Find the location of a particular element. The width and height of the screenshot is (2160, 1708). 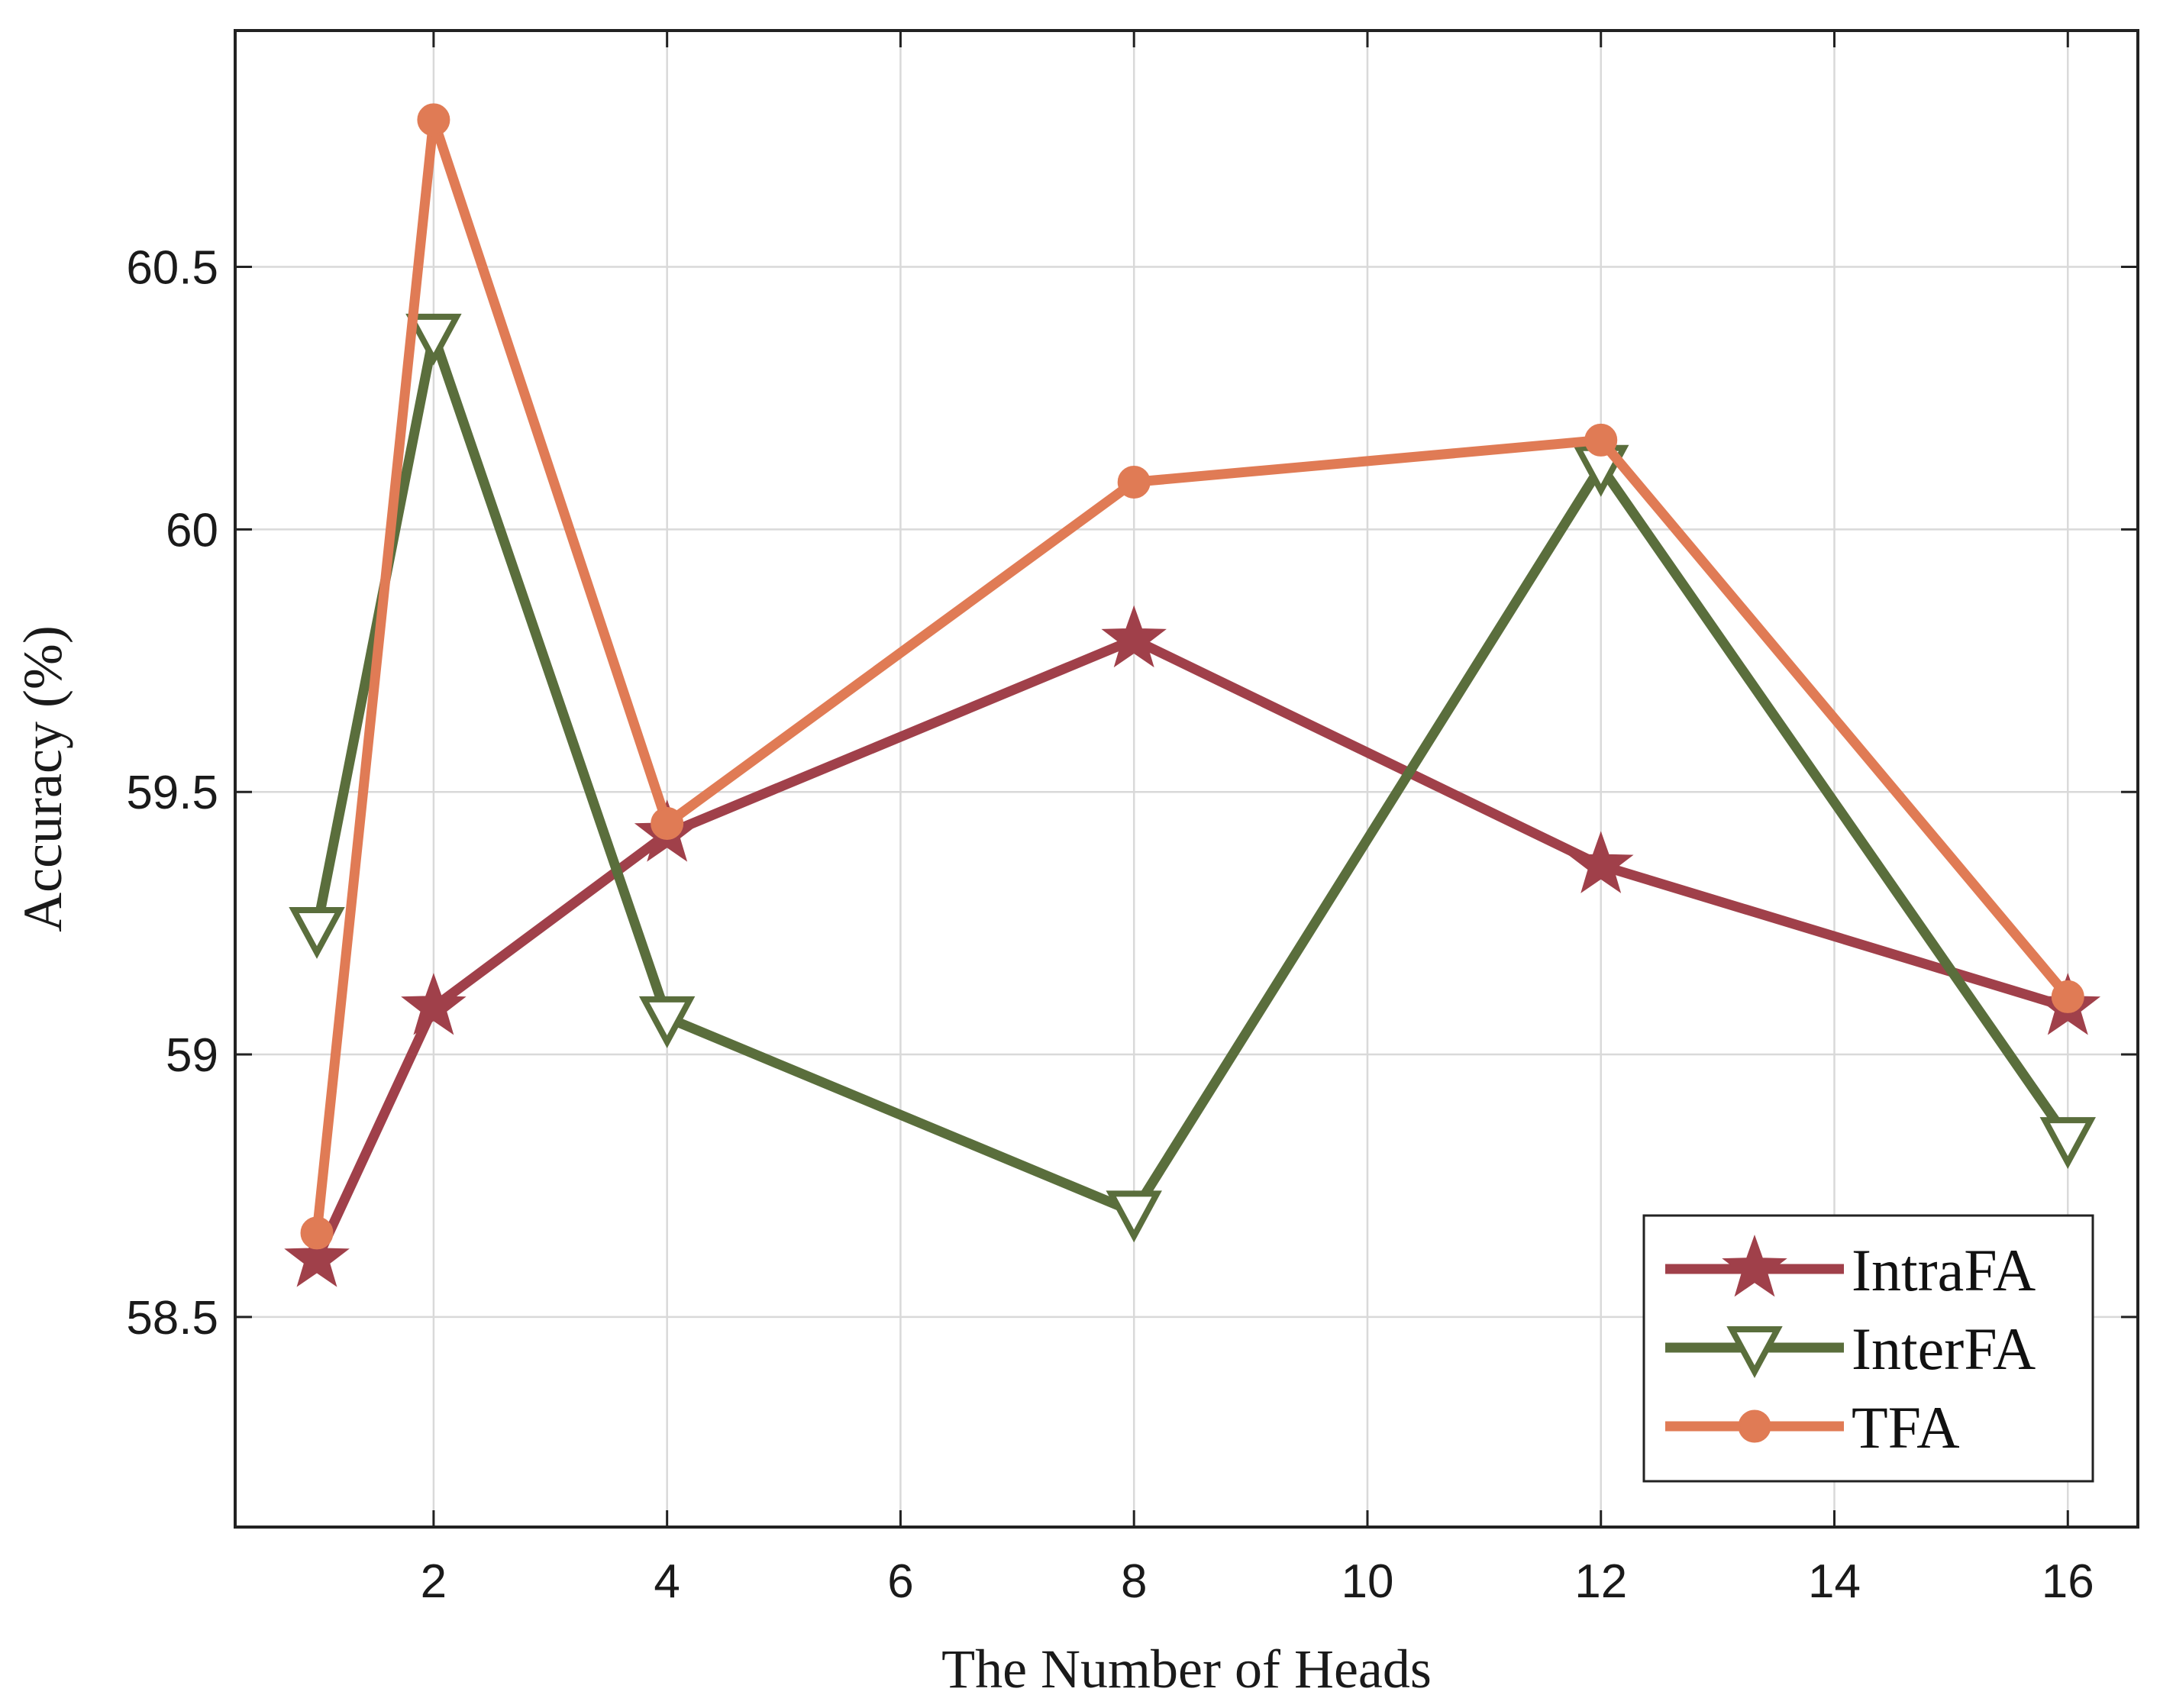

x-tick-label: 14 is located at coordinates (1834, 1582).